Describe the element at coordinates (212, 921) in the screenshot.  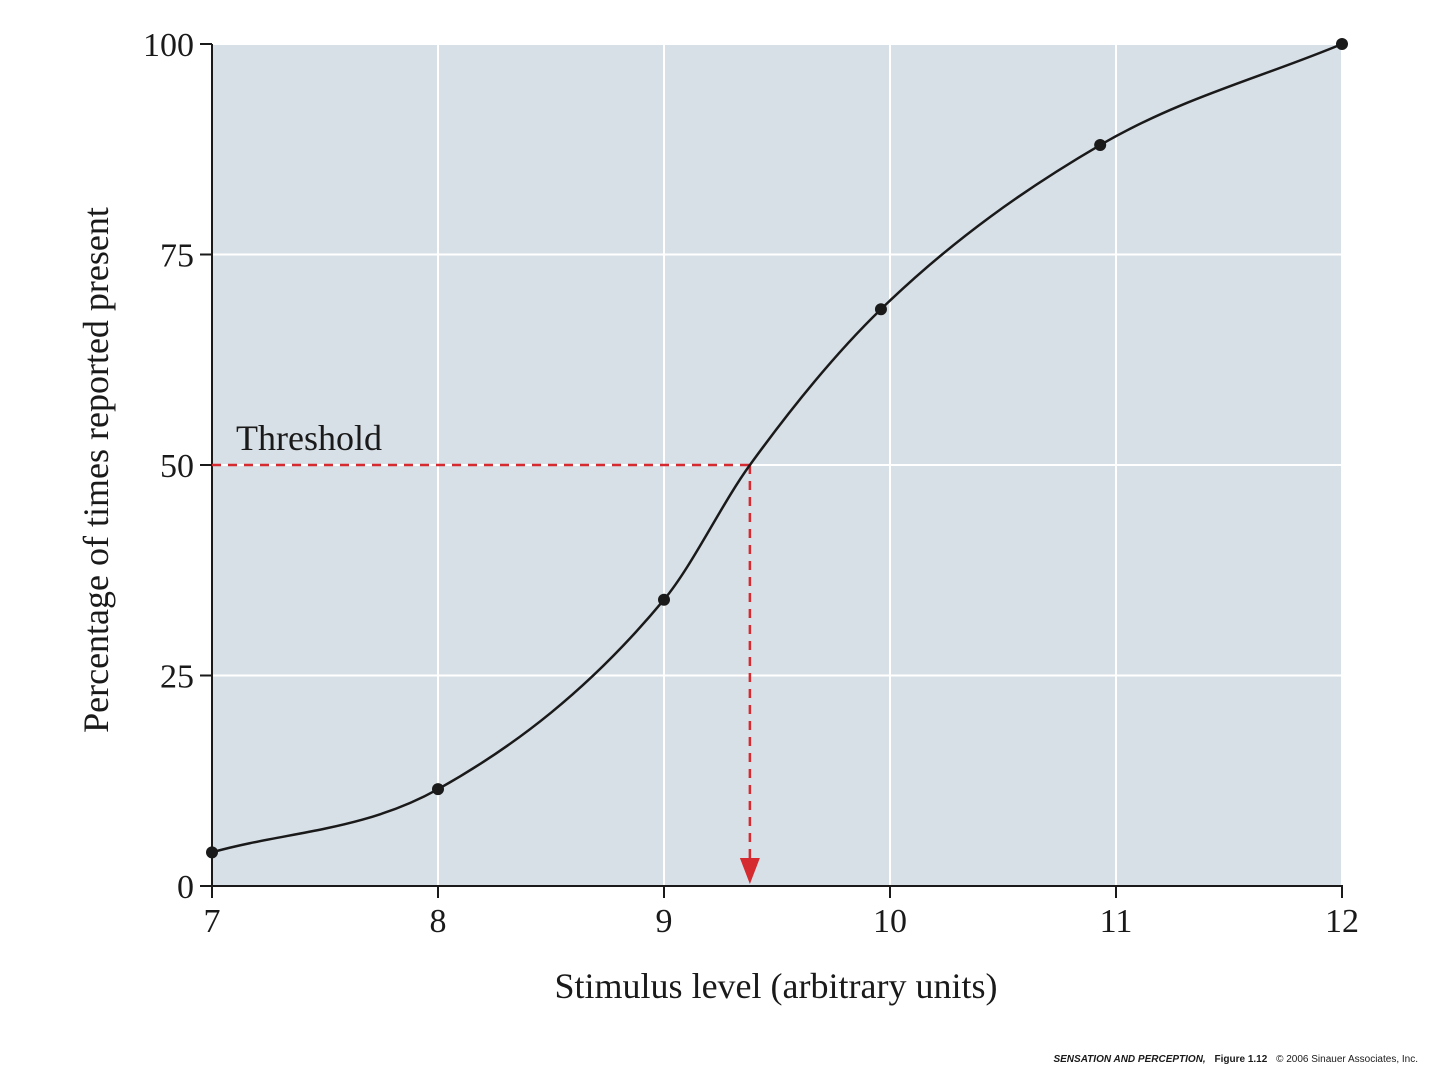
I see `x-tick-label: 7` at that location.